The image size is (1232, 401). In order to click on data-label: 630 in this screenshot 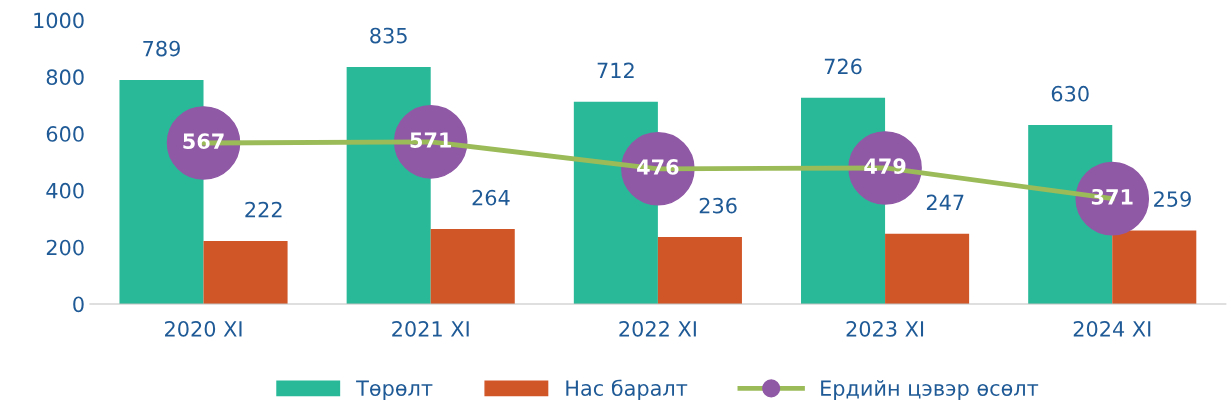, I will do `click(1070, 93)`.